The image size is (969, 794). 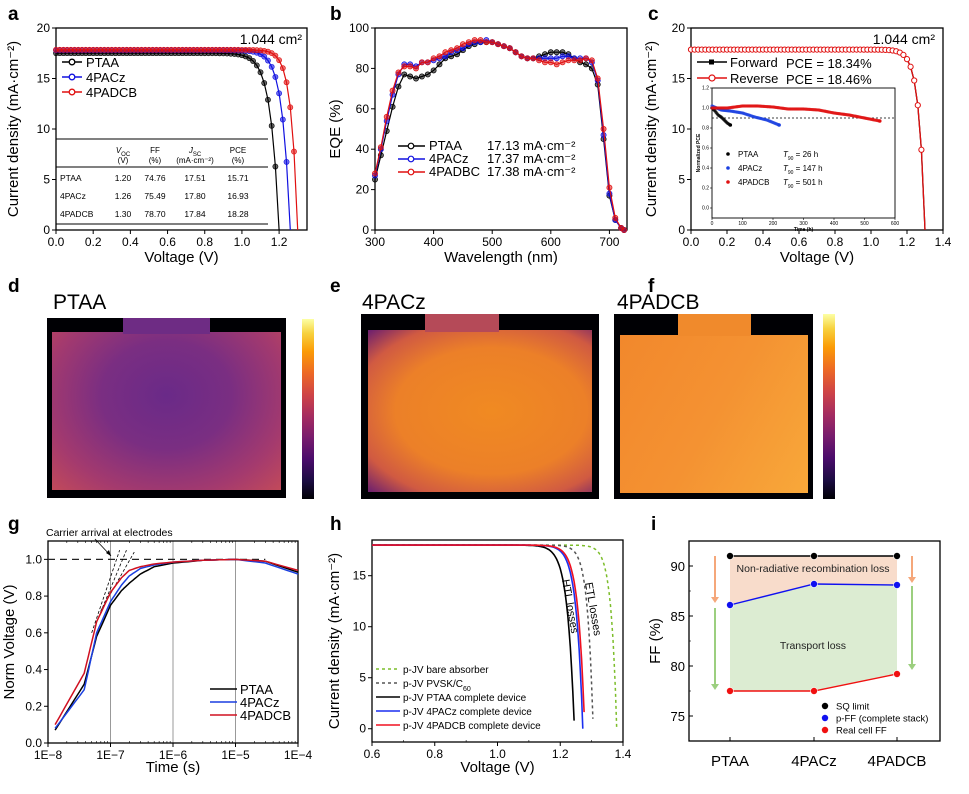 What do you see at coordinates (754, 62) in the screenshot?
I see `legend-label: Forward` at bounding box center [754, 62].